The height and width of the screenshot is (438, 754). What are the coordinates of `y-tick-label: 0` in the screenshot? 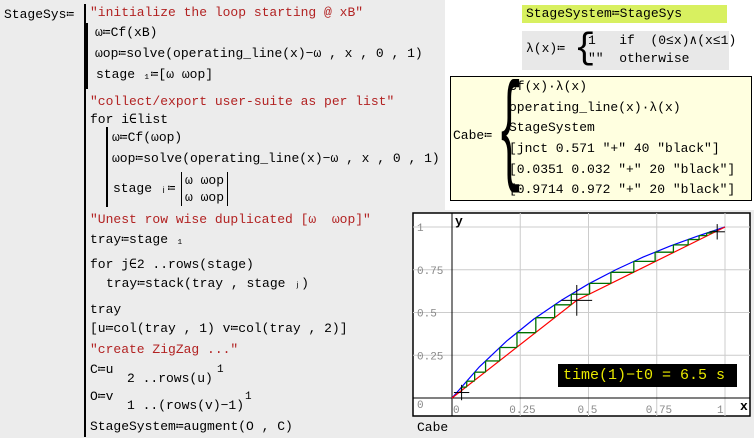 It's located at (420, 406).